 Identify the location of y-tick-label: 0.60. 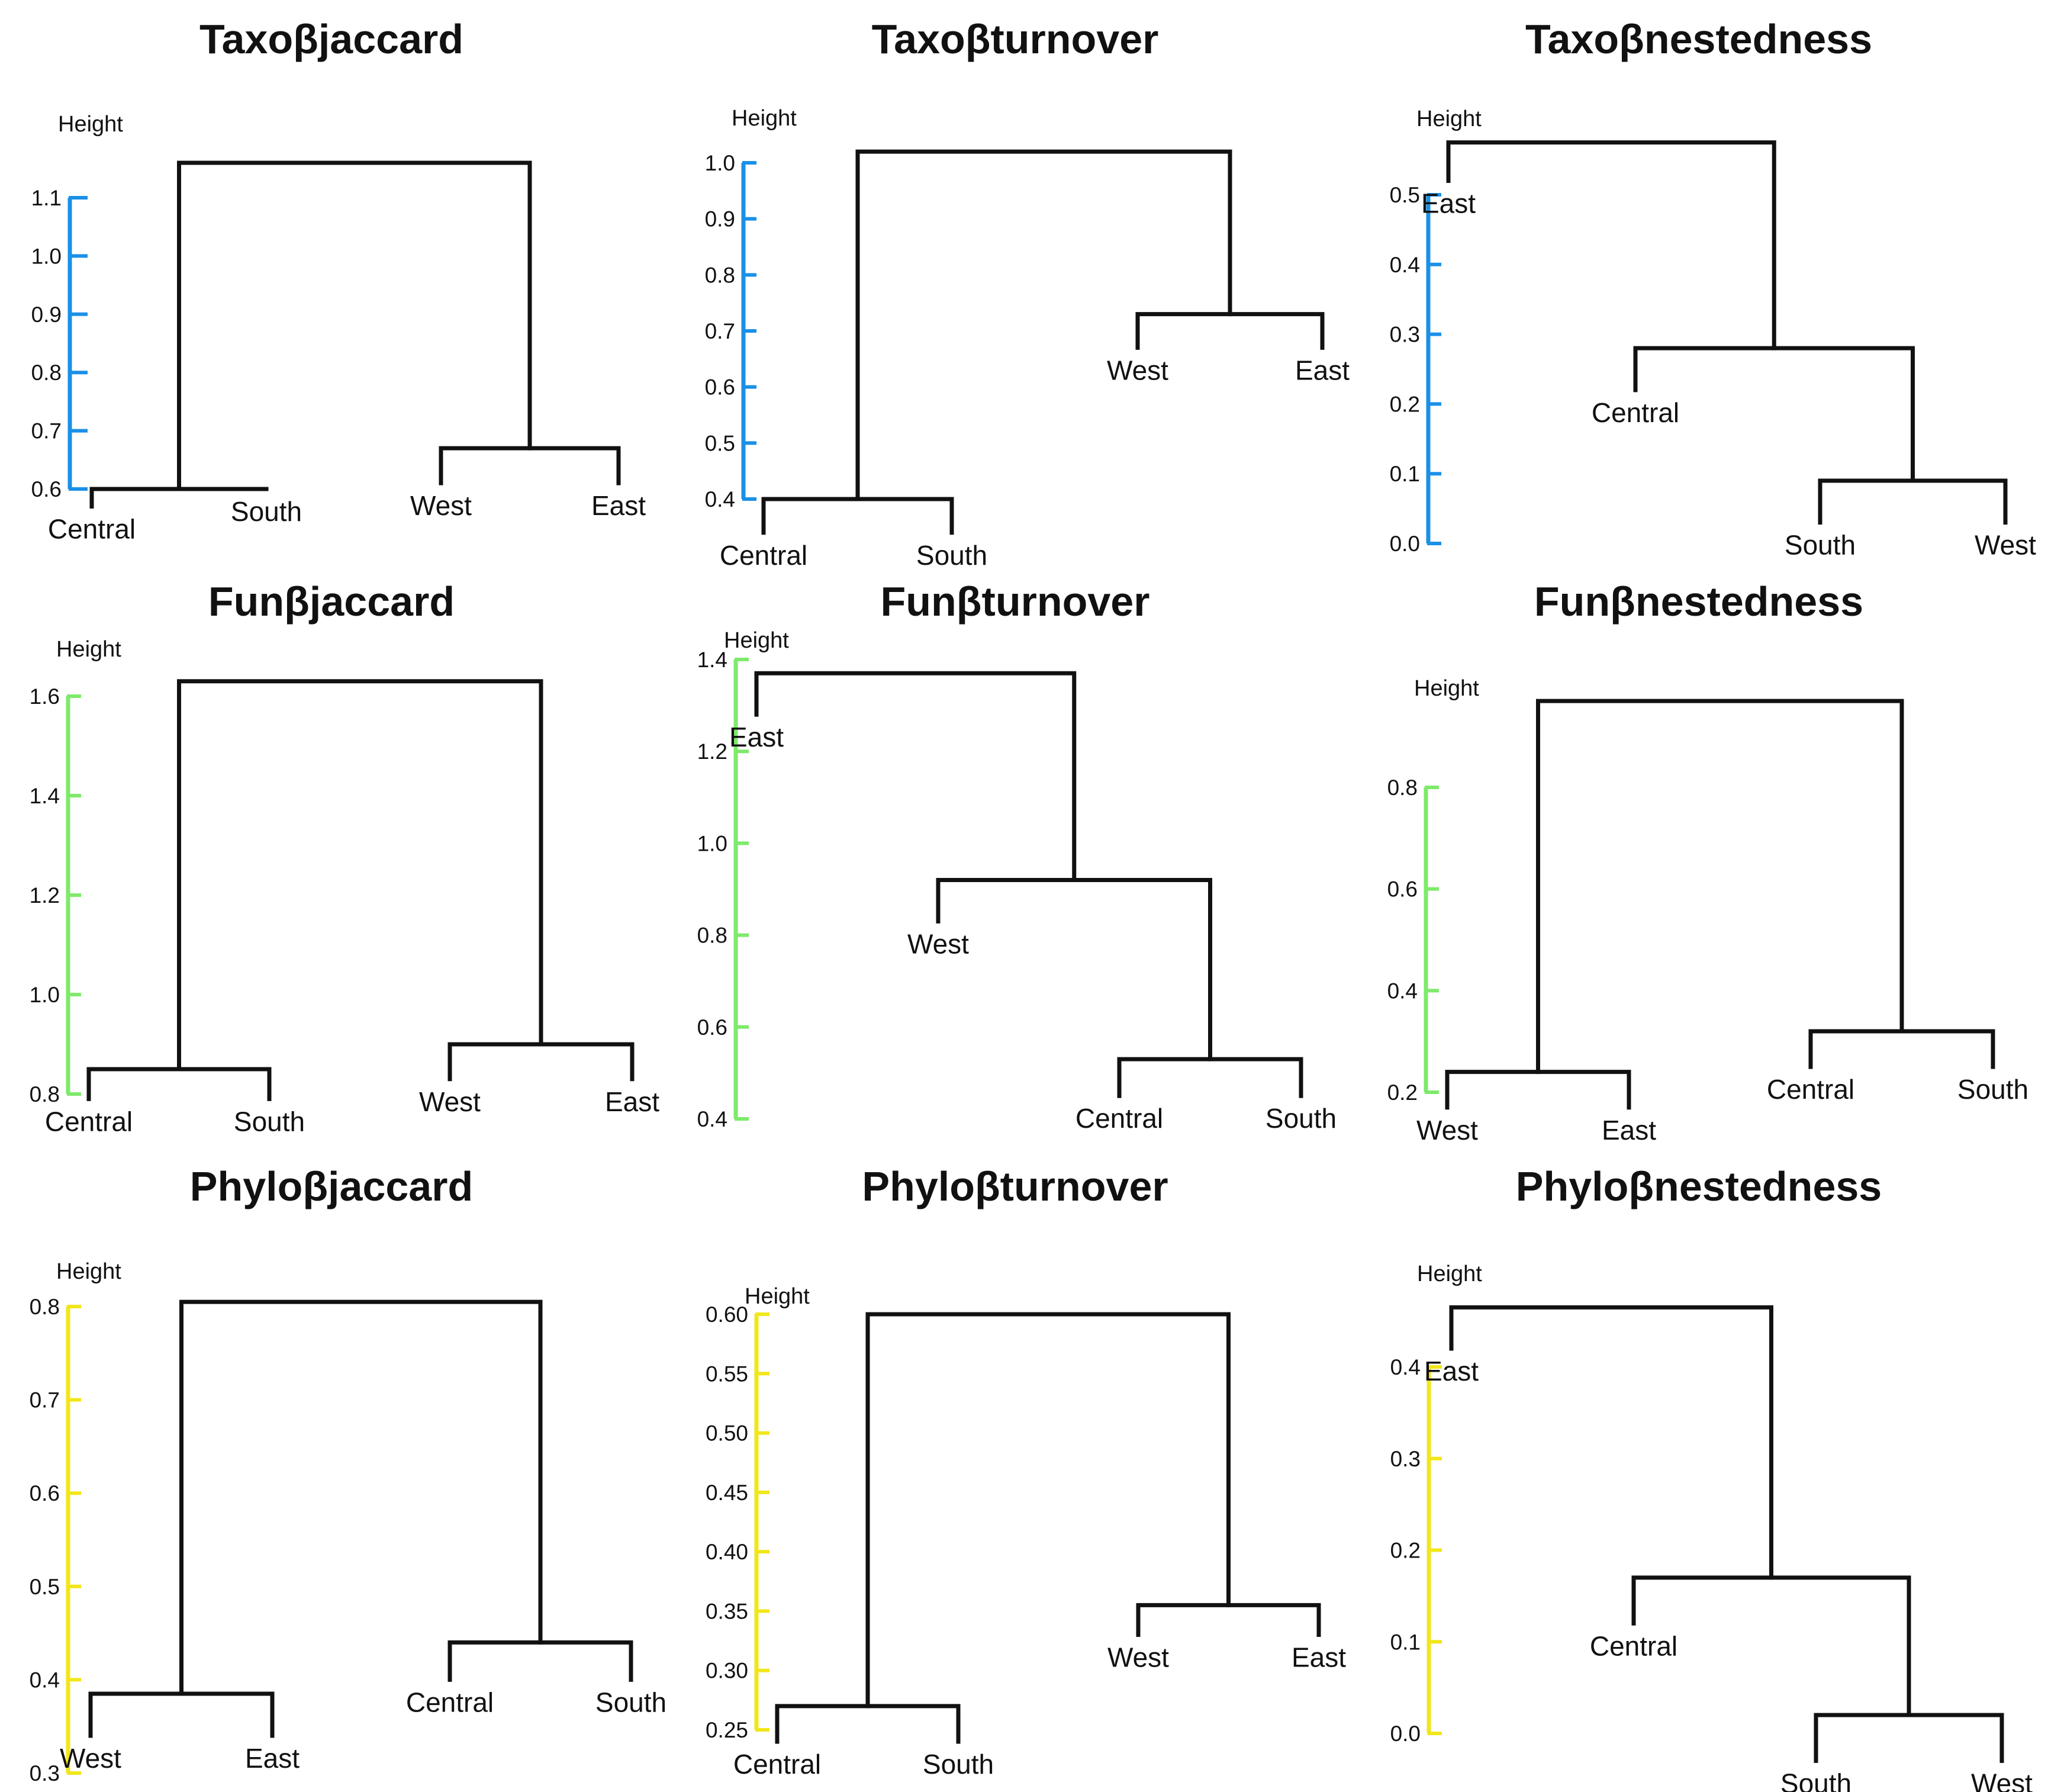
(727, 1314).